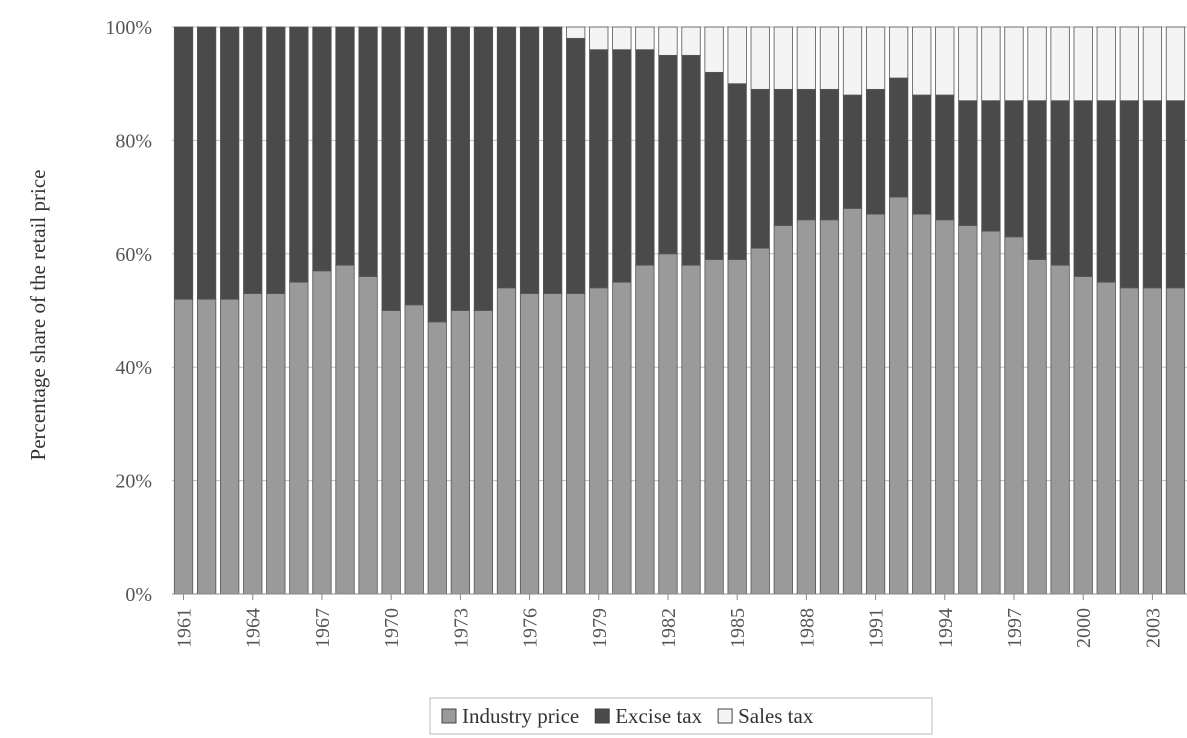  What do you see at coordinates (1084, 628) in the screenshot?
I see `x-tick-label: 2000` at bounding box center [1084, 628].